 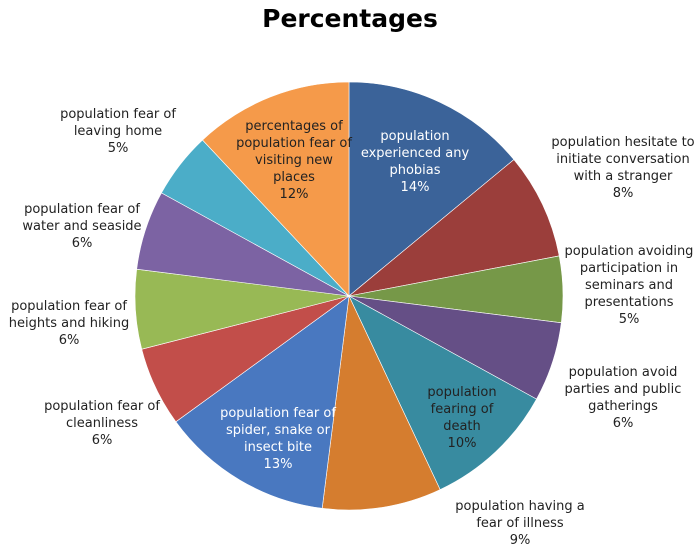 I want to click on slice-label-10: population fear of leaving home 5%, so click(x=118, y=131).